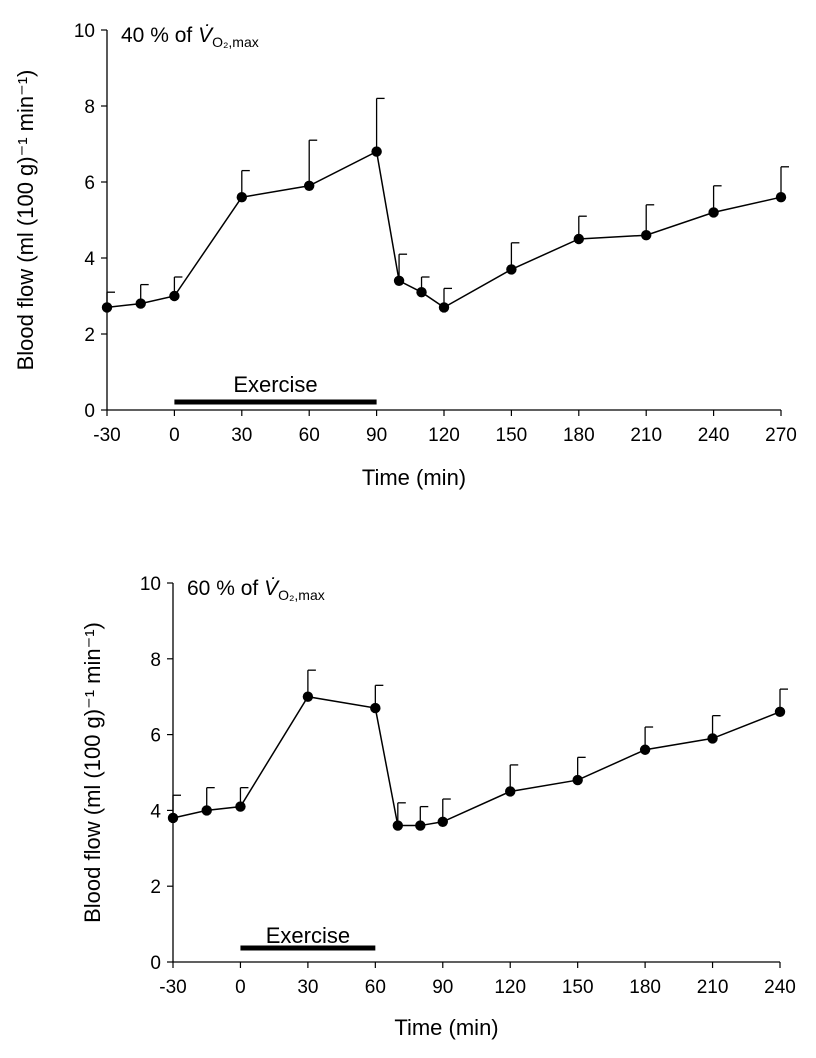 Image resolution: width=816 pixels, height=1058 pixels. What do you see at coordinates (256, 590) in the screenshot?
I see `panel-label: 60 % of V̇O₂,max` at bounding box center [256, 590].